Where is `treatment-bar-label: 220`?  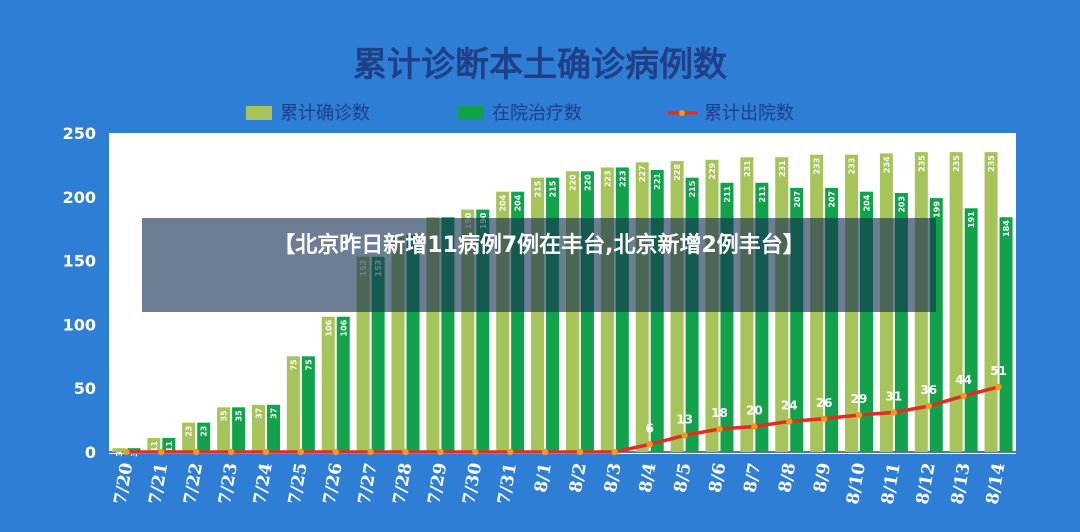 treatment-bar-label: 220 is located at coordinates (587, 182).